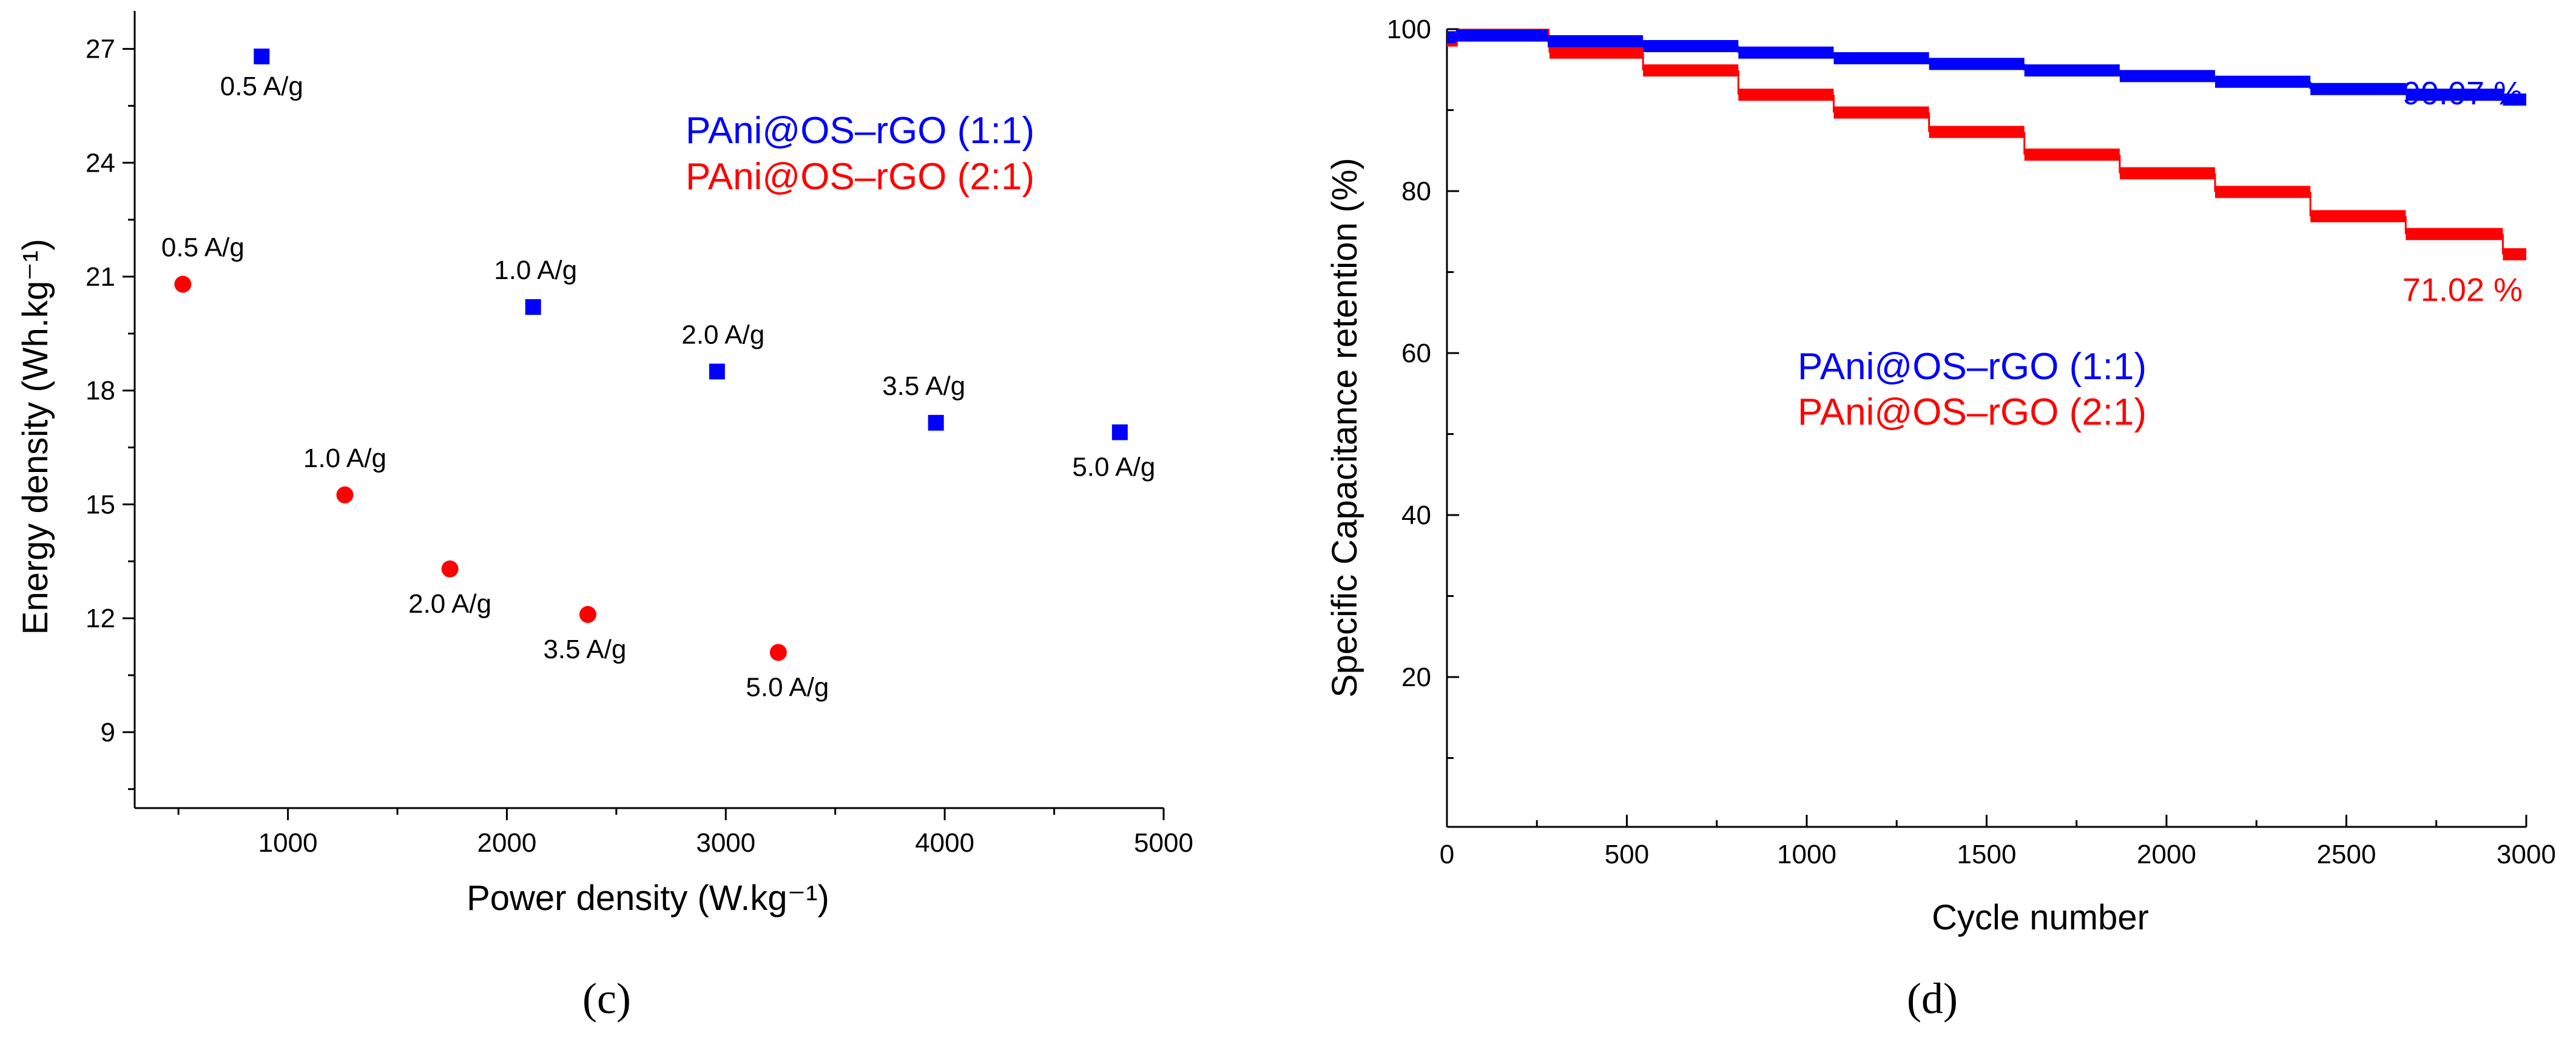  I want to click on d-legend-series-2: PAni@OS–rGO (2:1), so click(1972, 412).